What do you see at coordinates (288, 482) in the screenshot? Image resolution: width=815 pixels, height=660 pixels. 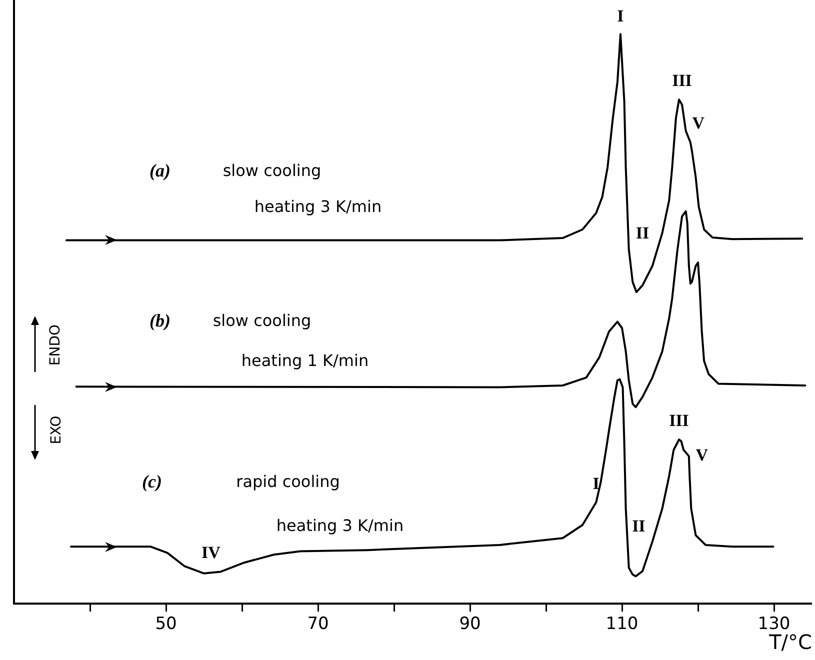 I see `annotation: rapid cooling` at bounding box center [288, 482].